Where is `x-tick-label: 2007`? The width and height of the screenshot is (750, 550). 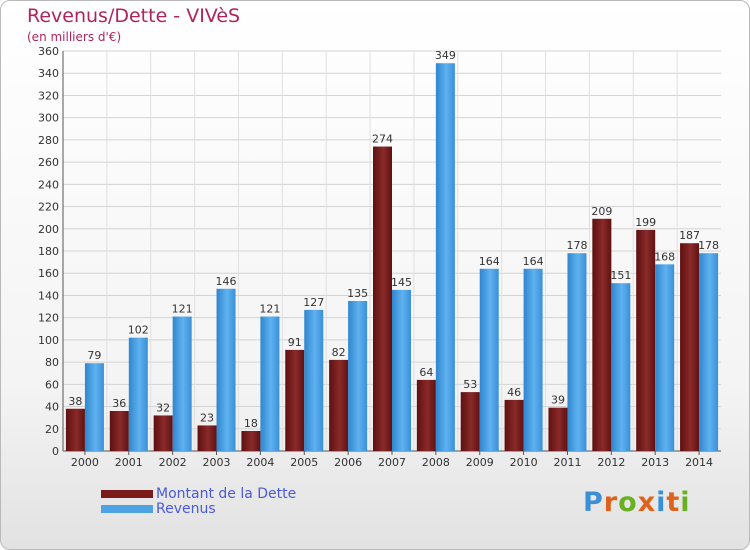
x-tick-label: 2007 is located at coordinates (392, 462).